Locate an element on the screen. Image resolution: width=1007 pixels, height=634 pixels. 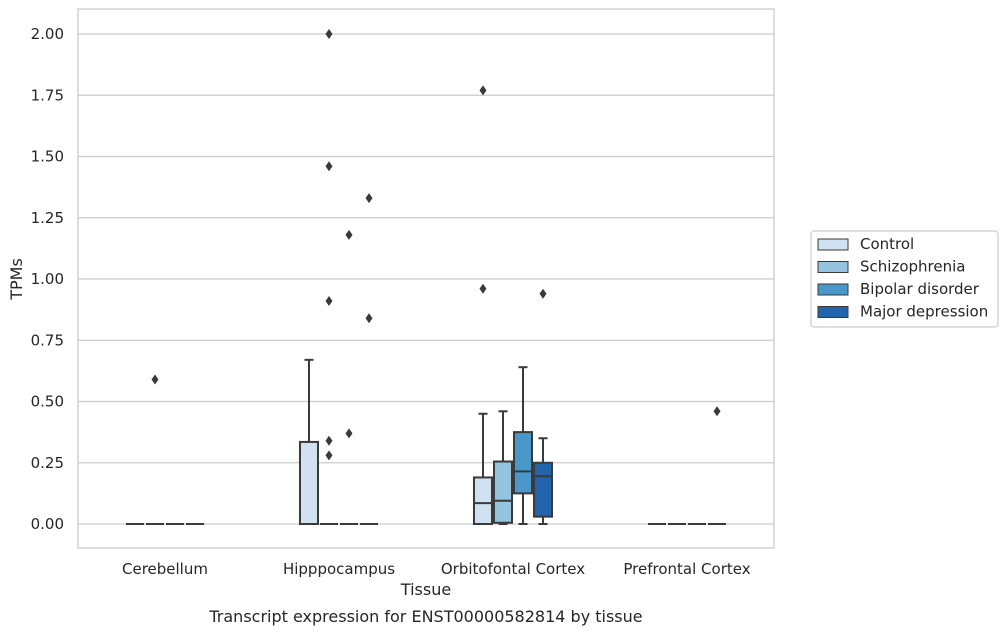
legend-label: Schizophrenia is located at coordinates (912, 267).